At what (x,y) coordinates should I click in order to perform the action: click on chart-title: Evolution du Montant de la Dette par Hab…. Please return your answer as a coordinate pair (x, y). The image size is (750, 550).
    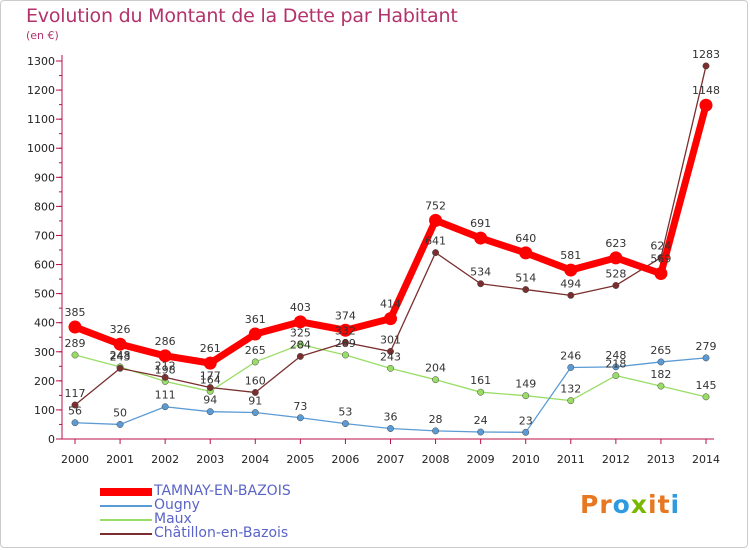
    Looking at the image, I should click on (242, 16).